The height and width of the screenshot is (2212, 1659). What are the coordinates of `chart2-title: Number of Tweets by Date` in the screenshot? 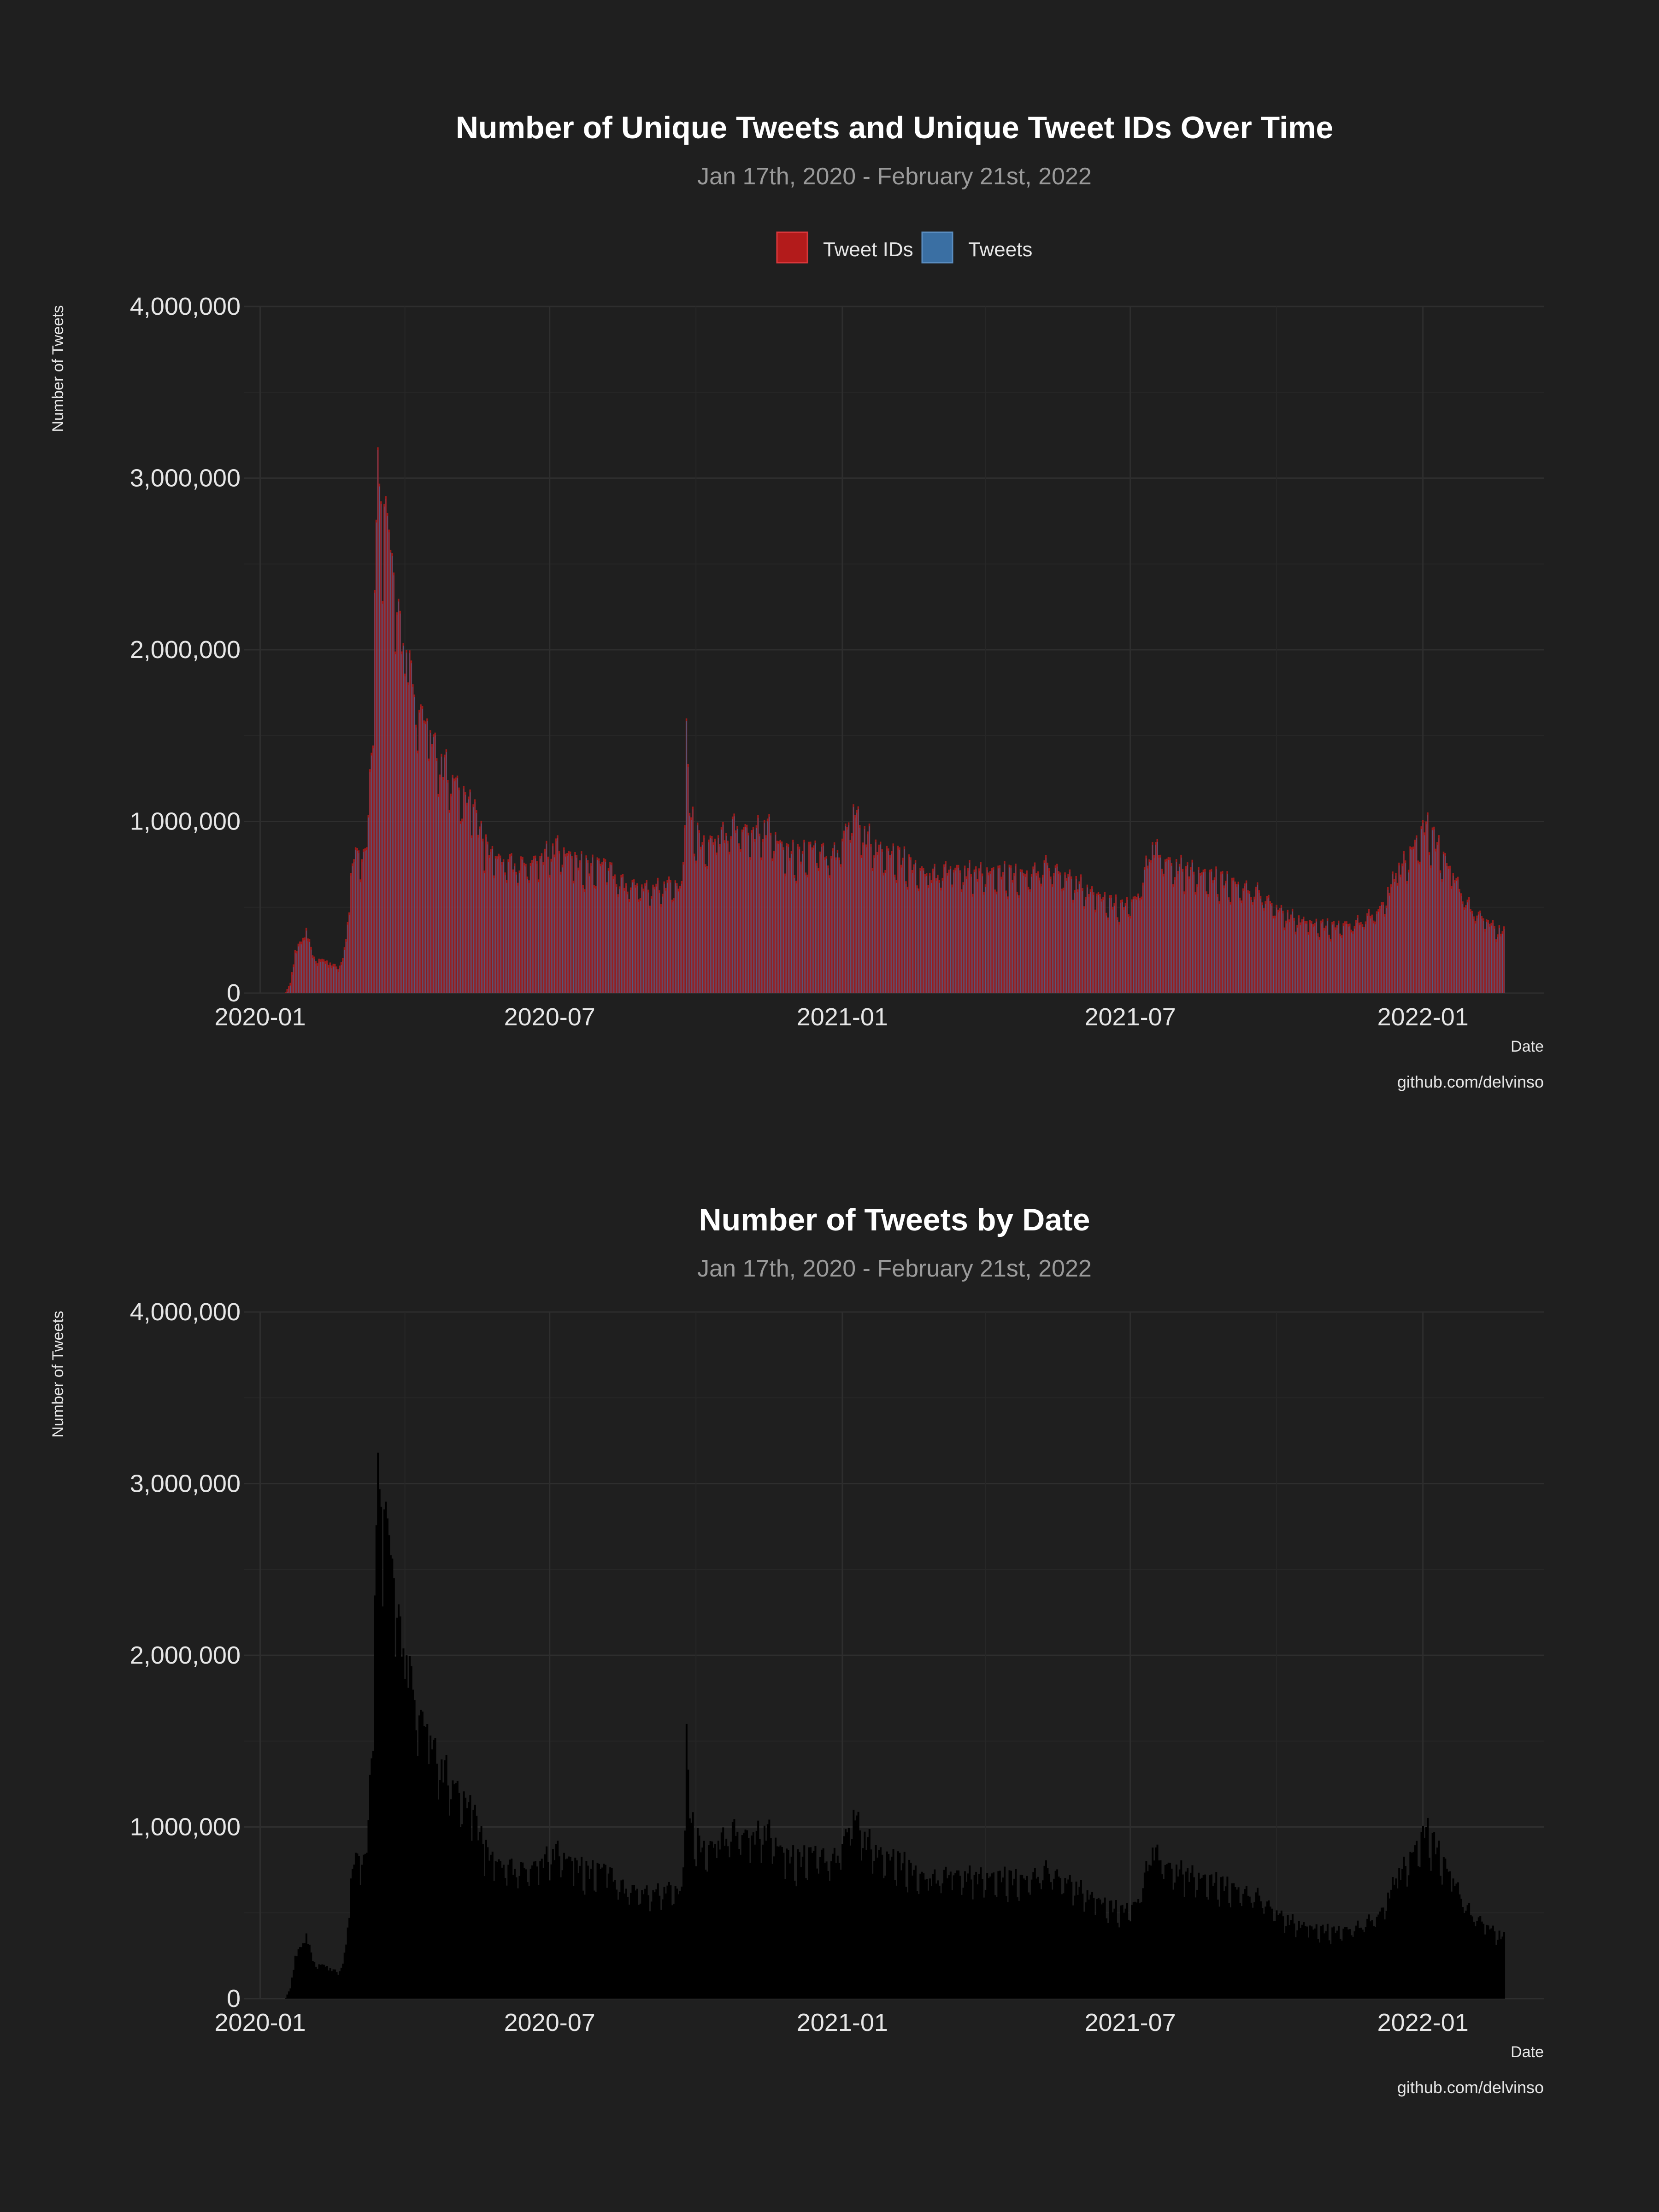 It's located at (894, 1219).